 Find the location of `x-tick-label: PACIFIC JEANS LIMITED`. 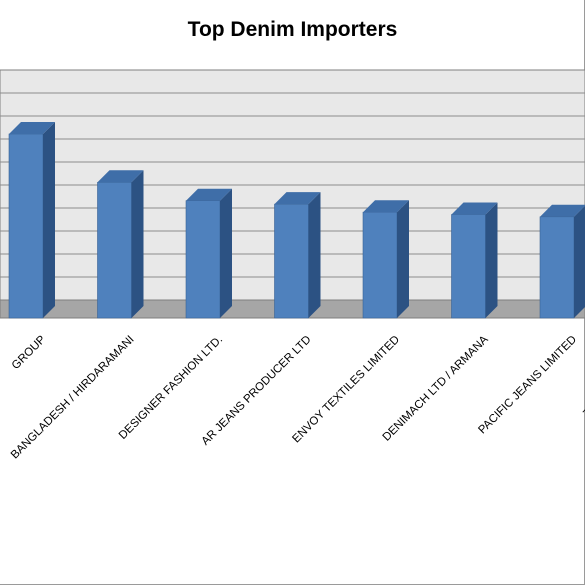

x-tick-label: PACIFIC JEANS LIMITED is located at coordinates (527, 385).